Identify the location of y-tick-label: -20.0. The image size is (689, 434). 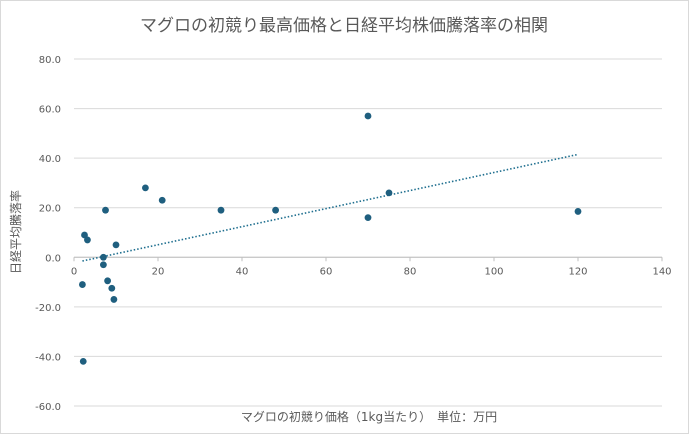
(48, 308).